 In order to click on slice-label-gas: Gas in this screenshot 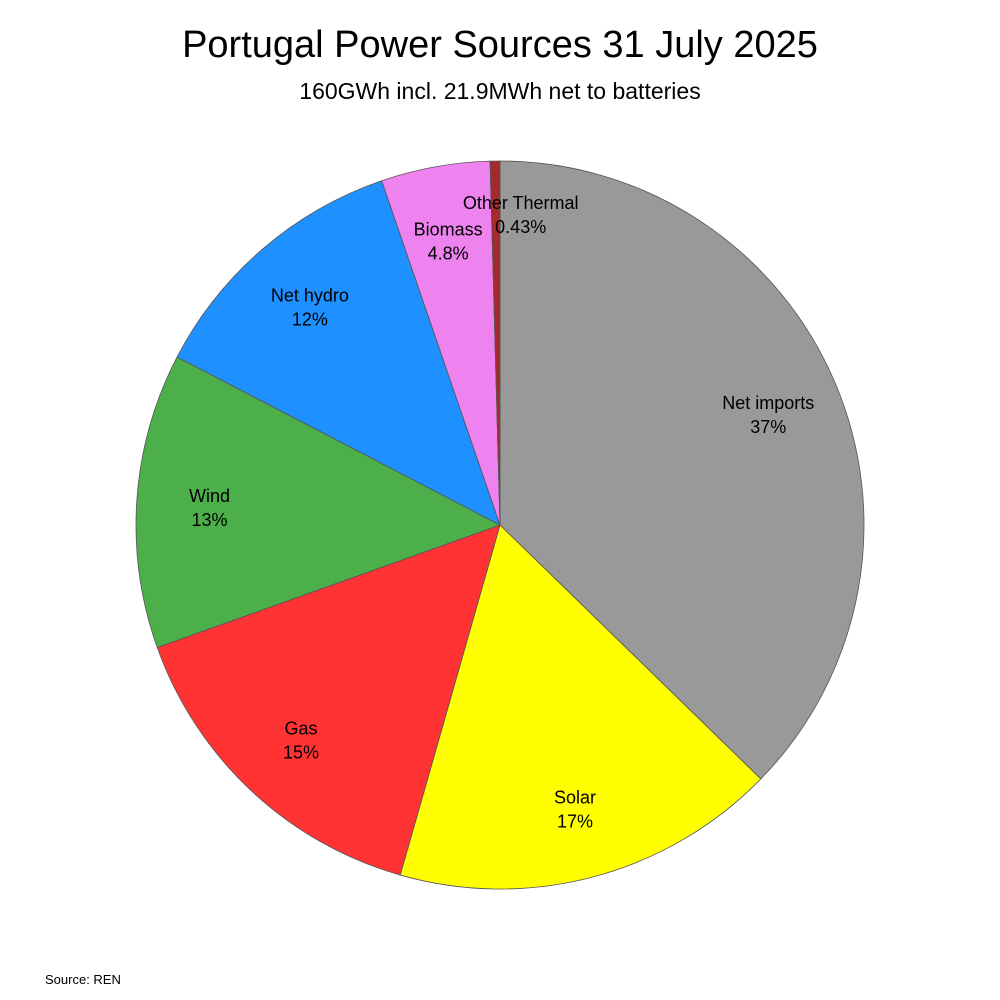, I will do `click(300, 729)`.